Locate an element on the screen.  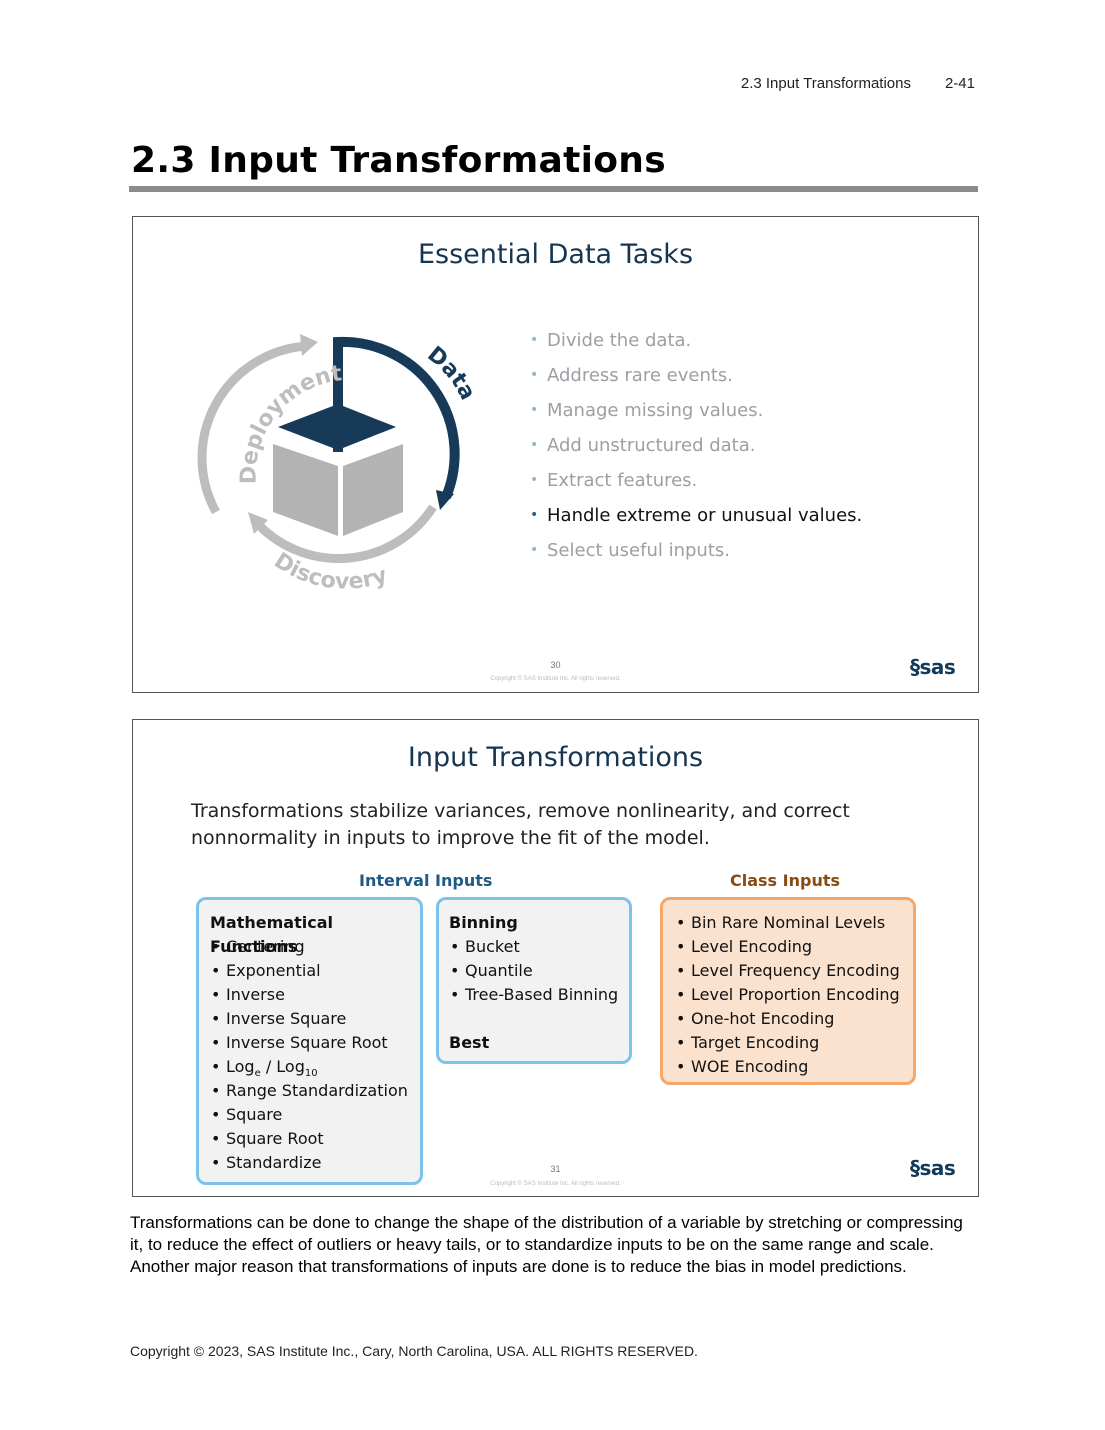
math-function-item: Square is located at coordinates (315, 1115).